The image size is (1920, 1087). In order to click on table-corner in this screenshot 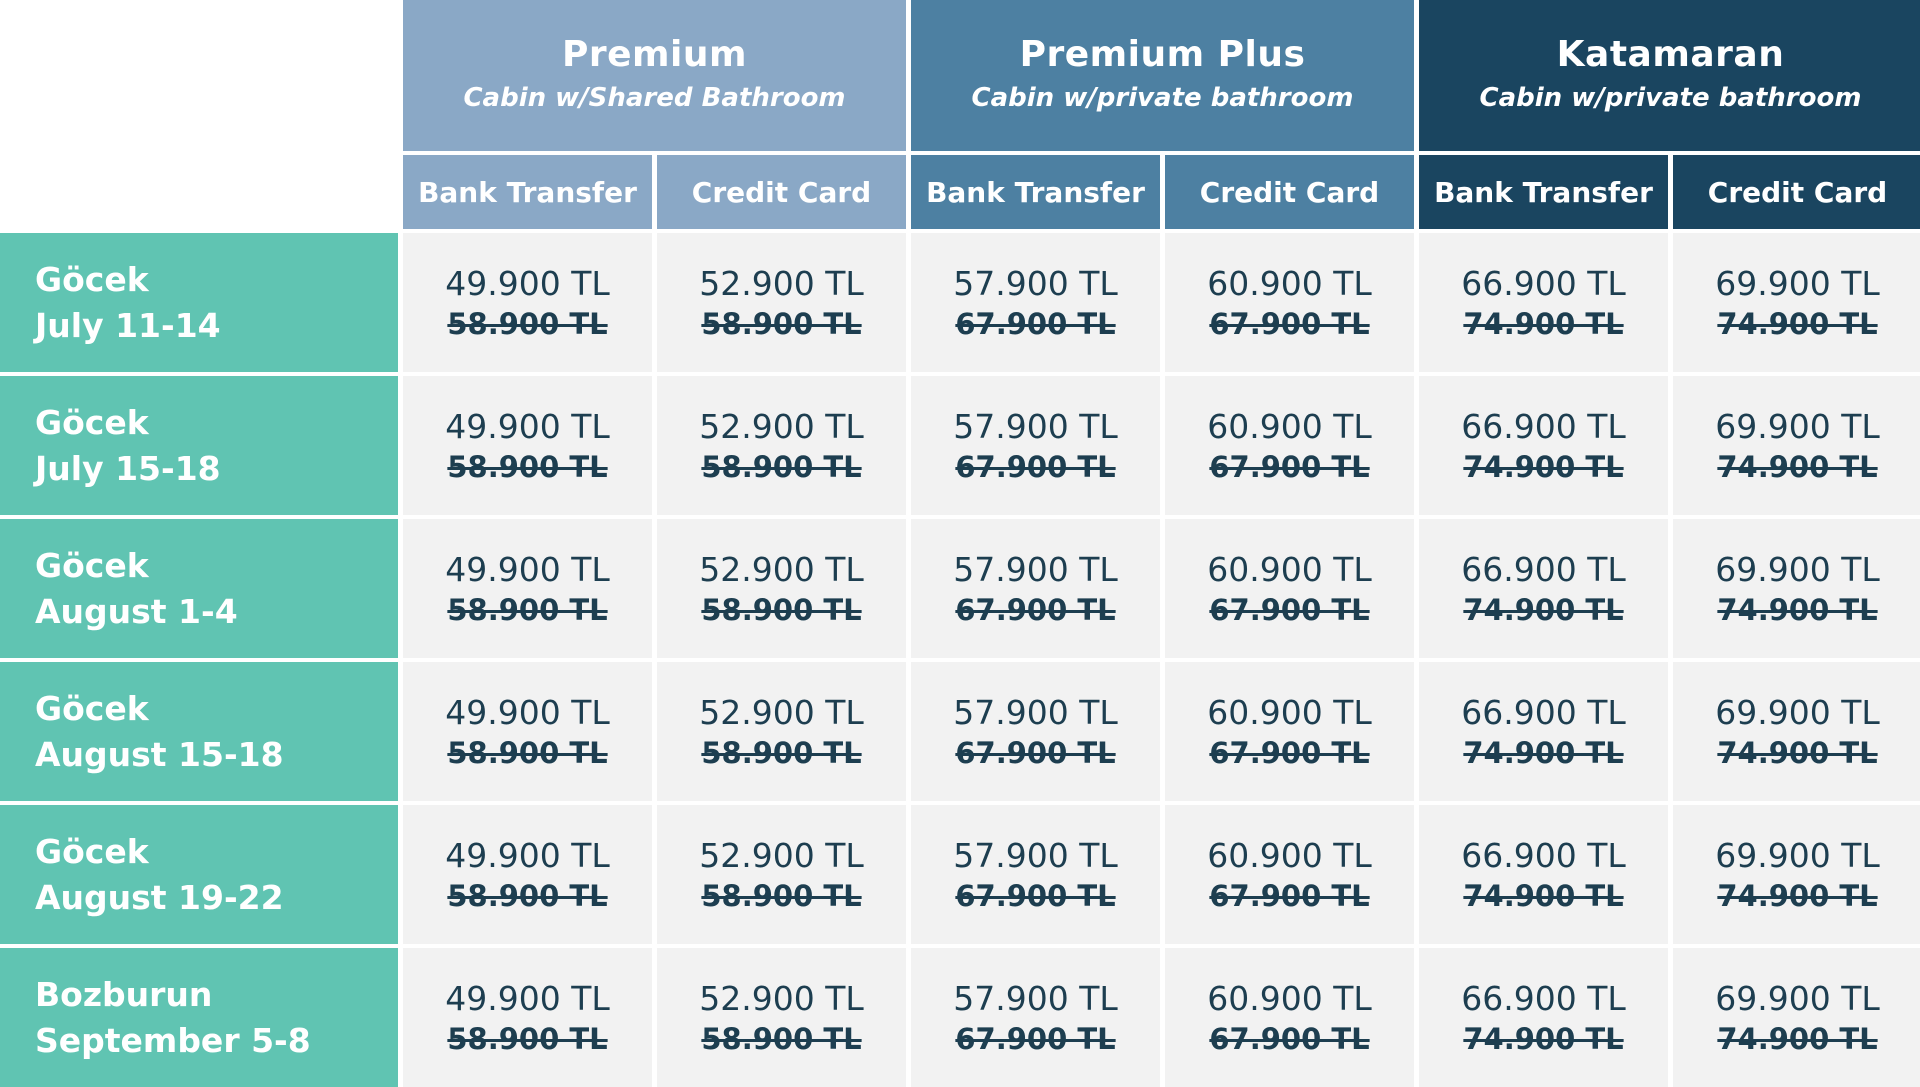, I will do `click(199, 114)`.